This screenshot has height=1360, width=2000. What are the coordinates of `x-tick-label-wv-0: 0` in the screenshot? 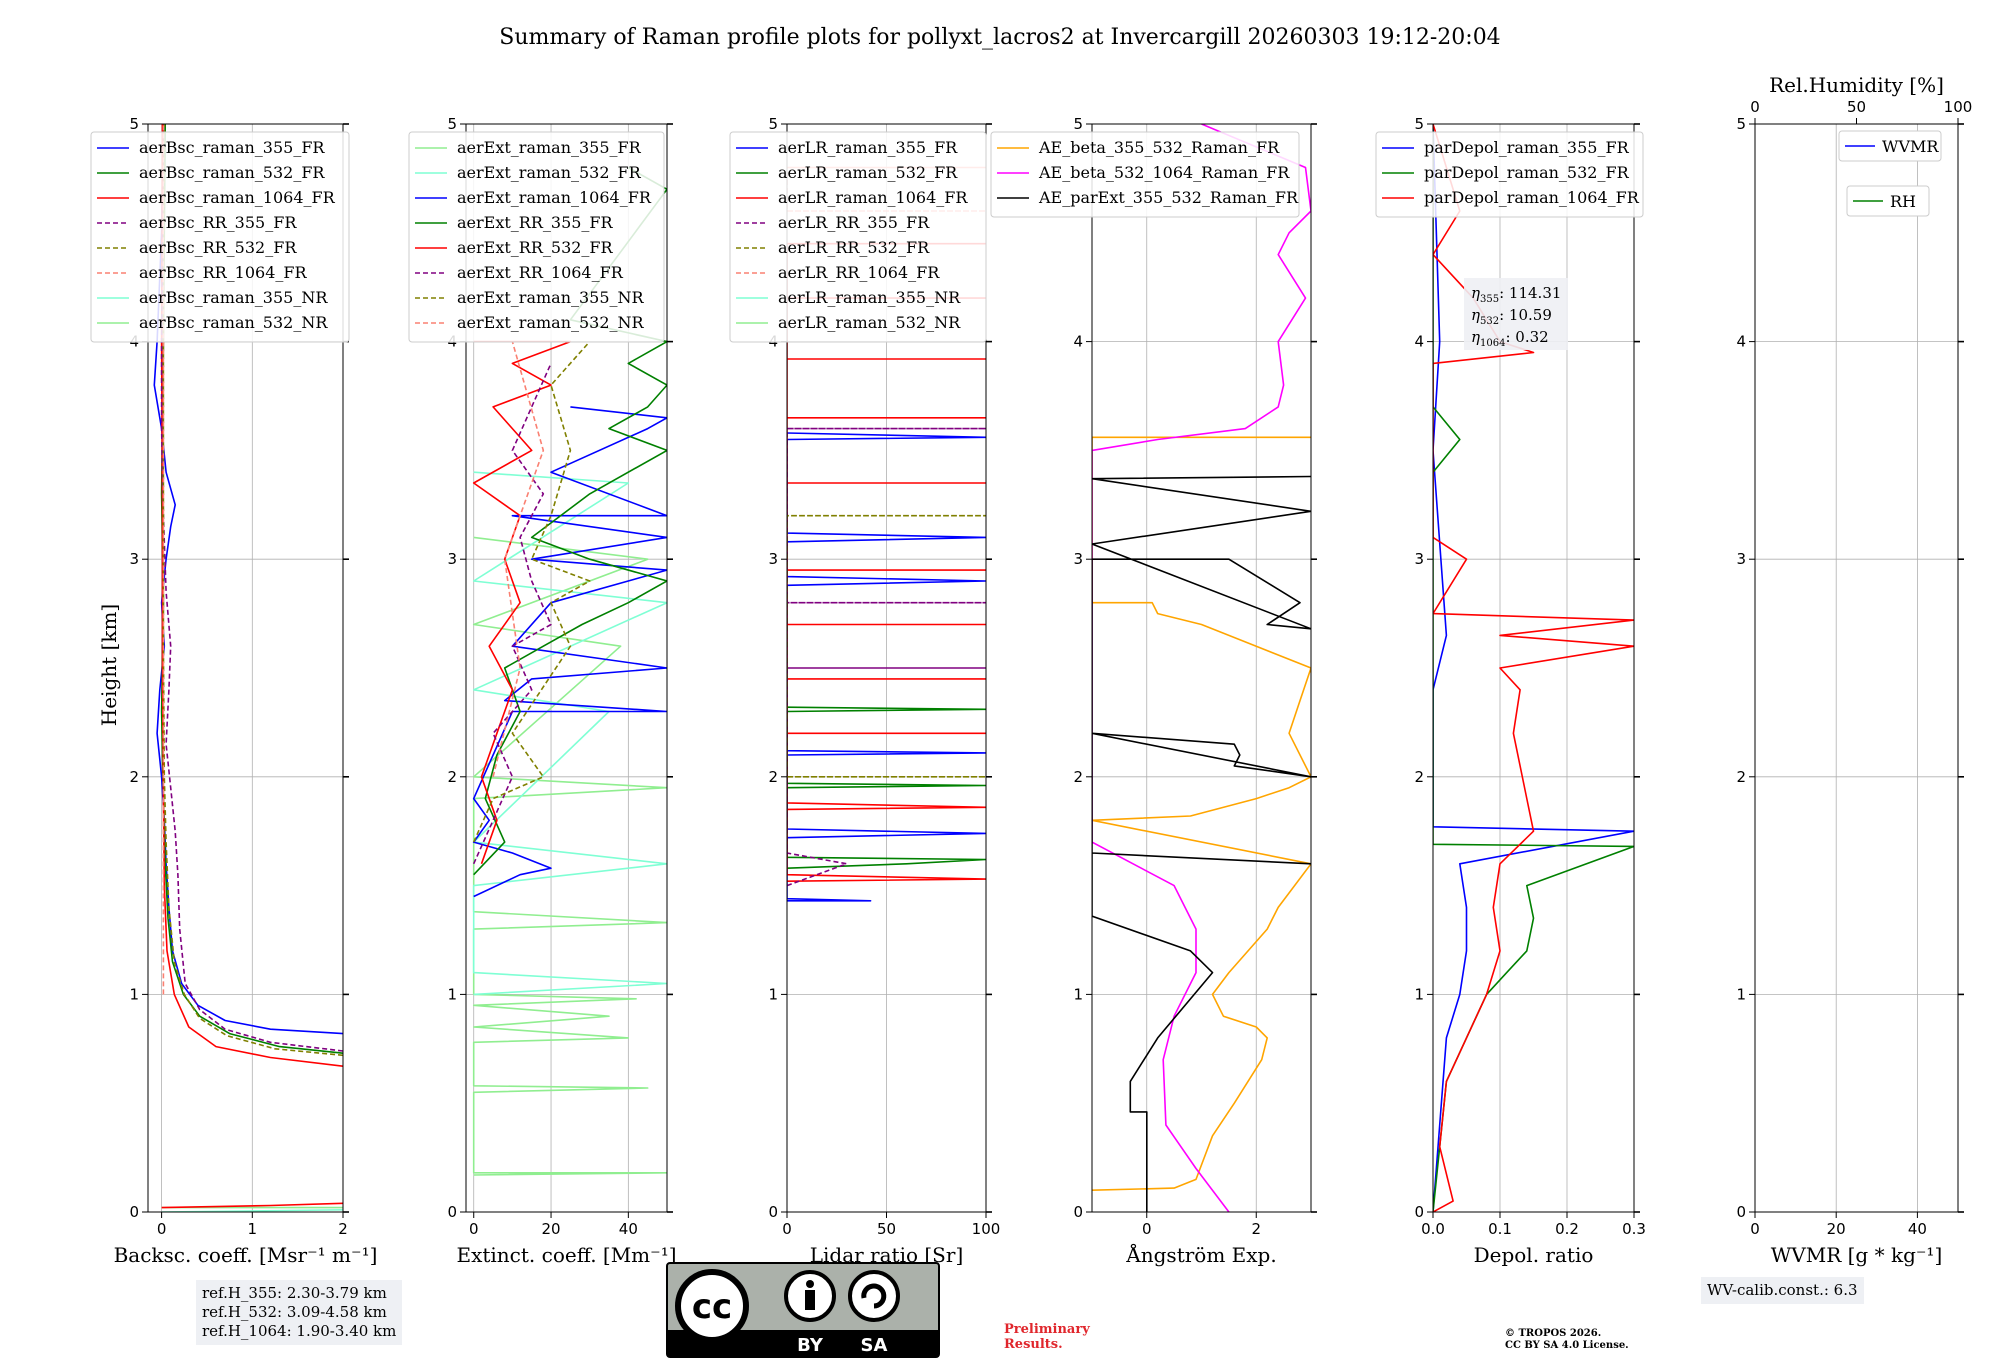 It's located at (1755, 1229).